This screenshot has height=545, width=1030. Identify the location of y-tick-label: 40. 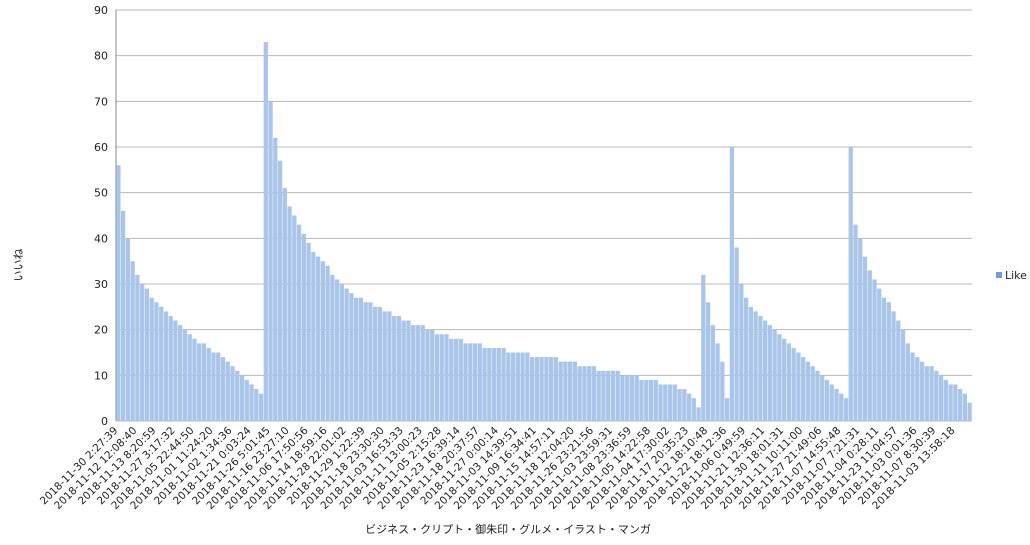
(101, 238).